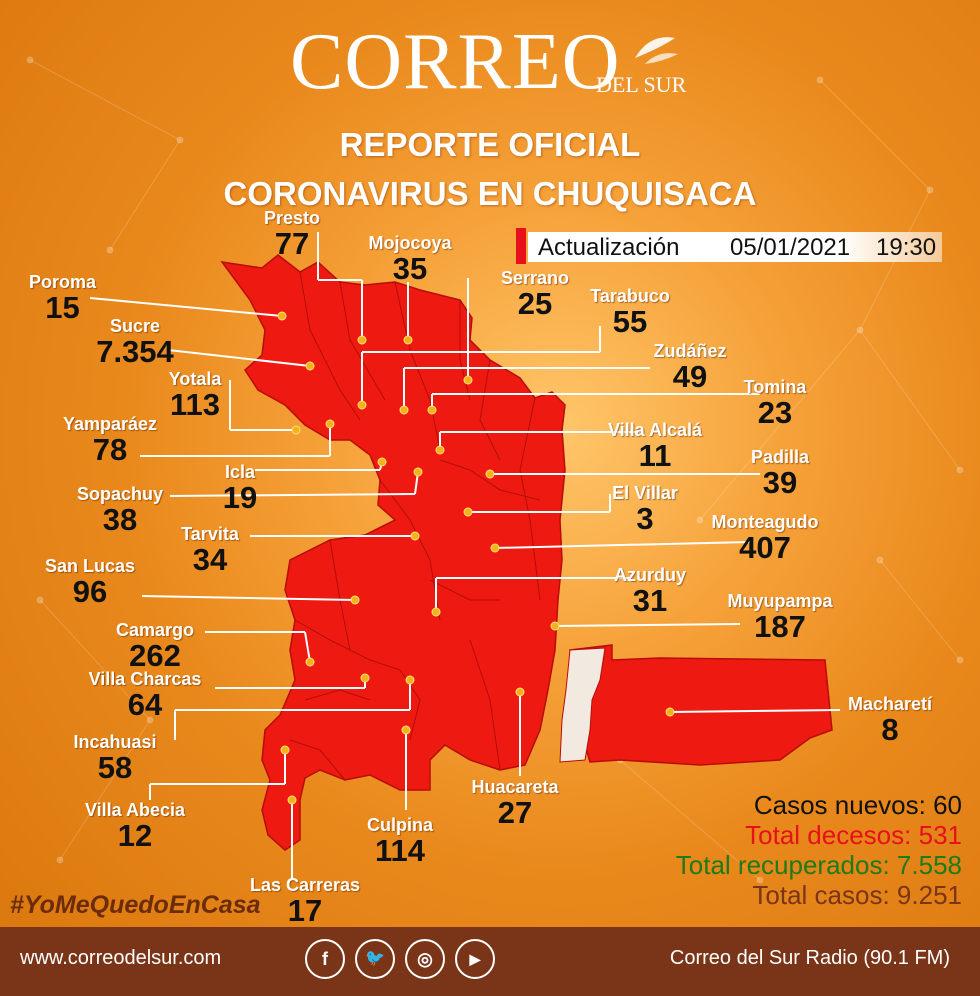 This screenshot has width=980, height=996. Describe the element at coordinates (809, 958) in the screenshot. I see `radio-label: Correo del Sur Radio (90.1 FM)` at that location.